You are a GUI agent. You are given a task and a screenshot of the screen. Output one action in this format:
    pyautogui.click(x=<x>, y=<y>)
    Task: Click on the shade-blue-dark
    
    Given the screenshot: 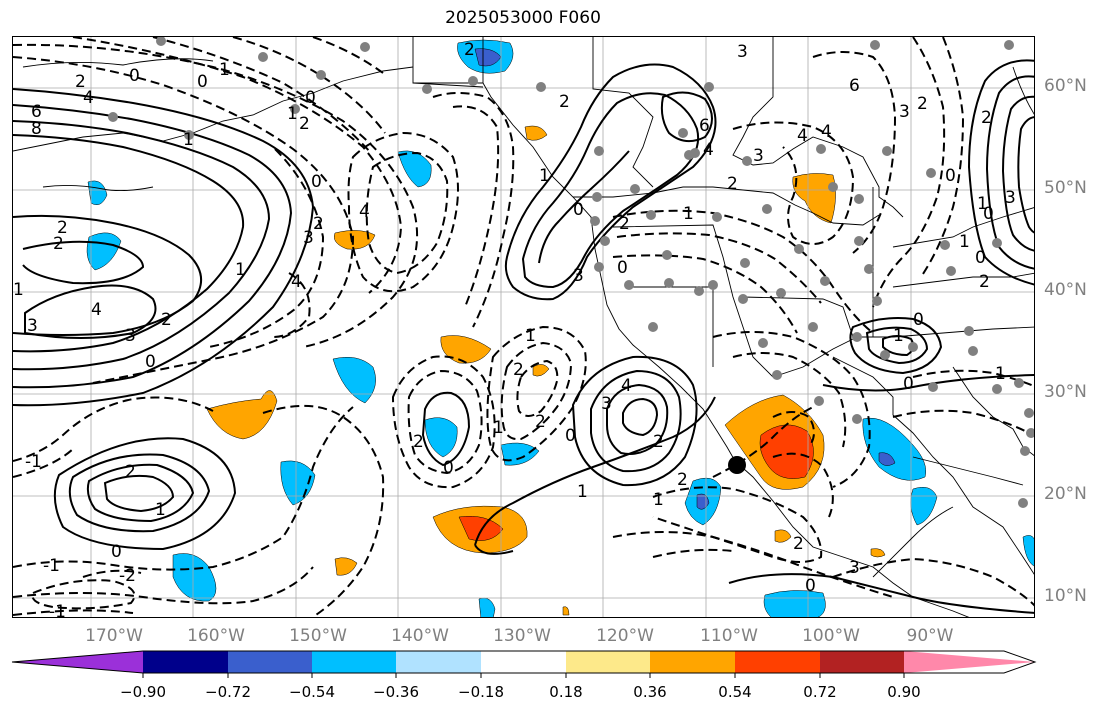 What is the action you would take?
    pyautogui.click(x=887, y=459)
    